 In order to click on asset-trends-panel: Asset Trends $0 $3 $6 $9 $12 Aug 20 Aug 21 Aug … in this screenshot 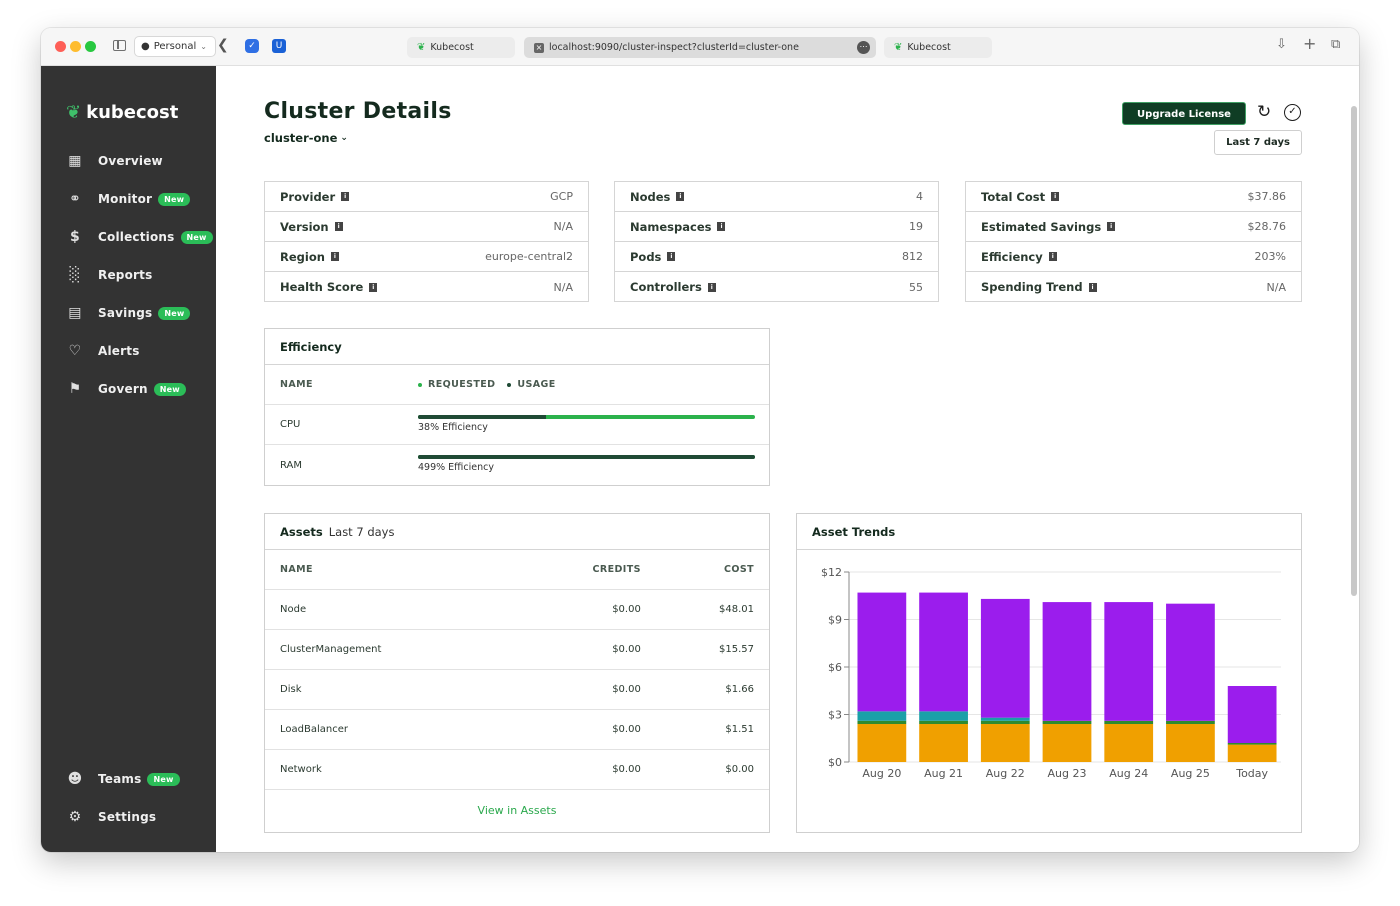, I will do `click(1049, 673)`.